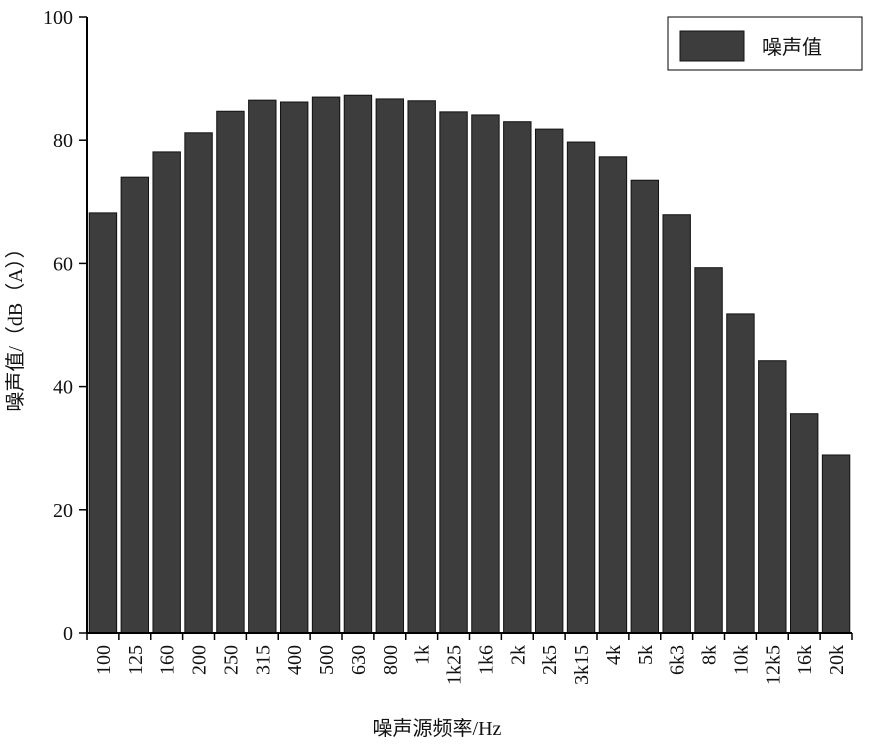 The width and height of the screenshot is (878, 744). What do you see at coordinates (437, 728) in the screenshot?
I see `x-axis-title: 噪声源频率/Hz` at bounding box center [437, 728].